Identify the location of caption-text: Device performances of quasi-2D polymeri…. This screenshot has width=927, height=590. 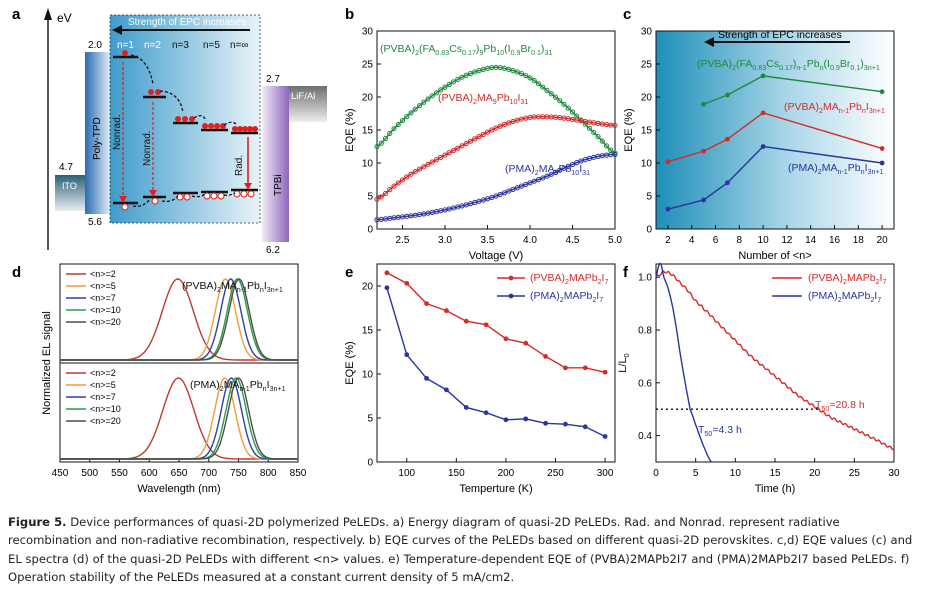
(460, 549).